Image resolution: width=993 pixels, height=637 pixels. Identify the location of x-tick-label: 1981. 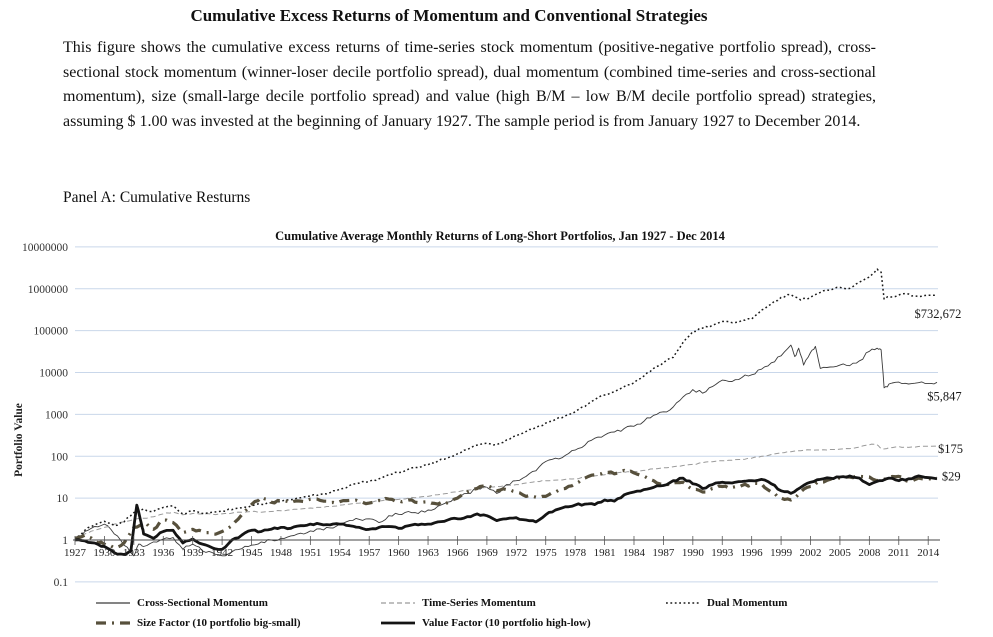
(605, 553).